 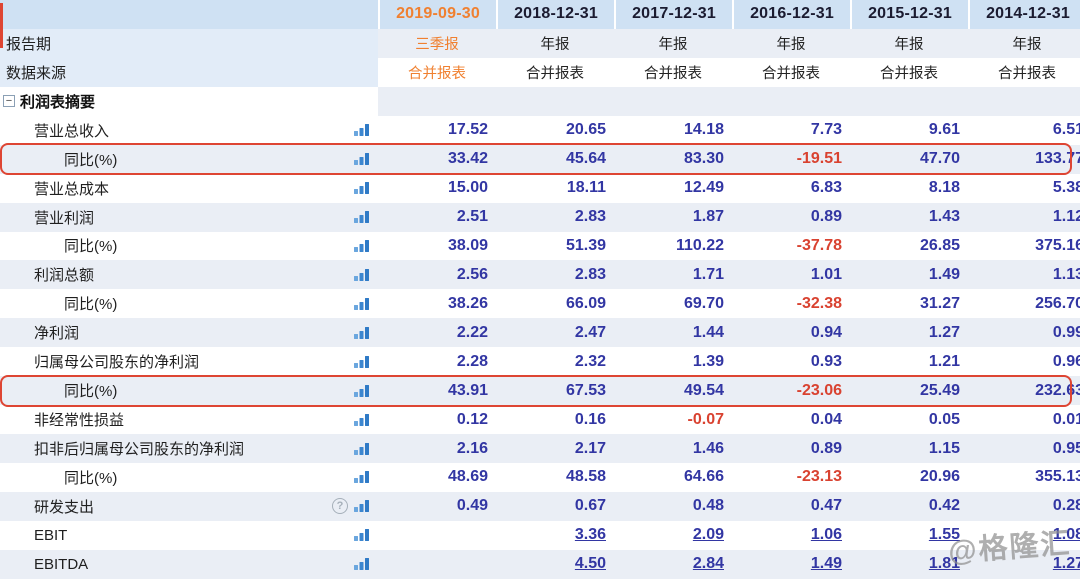 I want to click on value-text: -19.51, so click(x=819, y=159).